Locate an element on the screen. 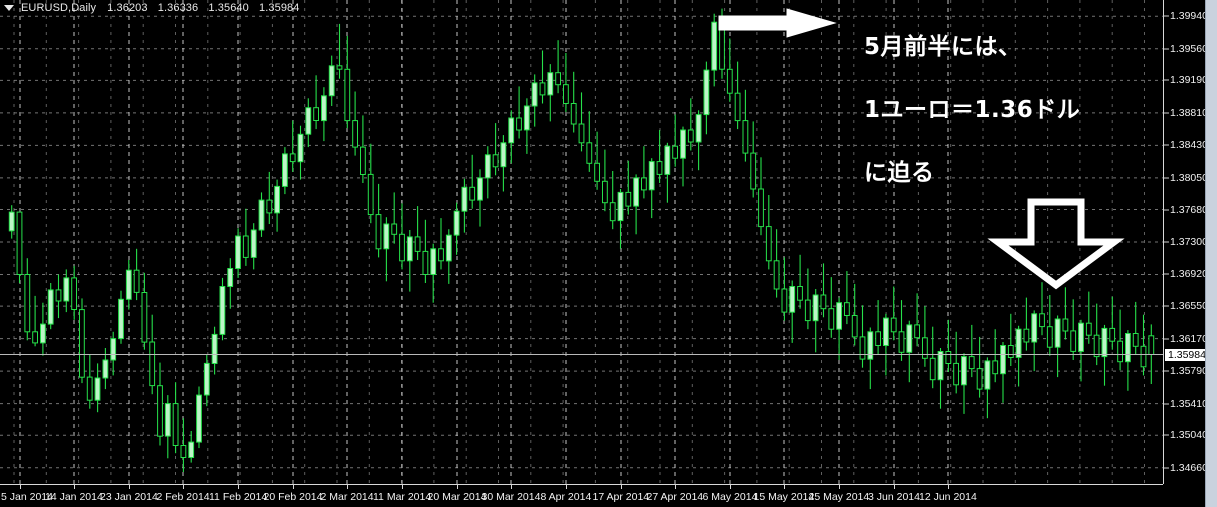 The height and width of the screenshot is (507, 1217). right-gutter is located at coordinates (1211, 253).